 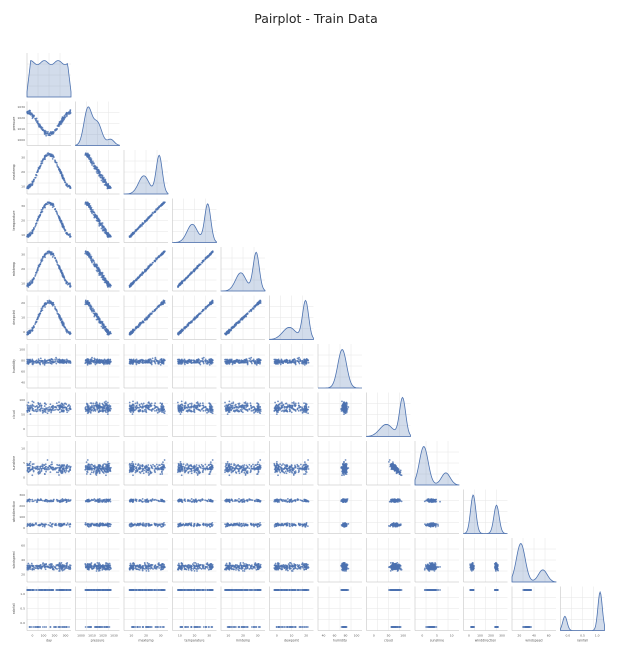 What do you see at coordinates (145, 366) in the screenshot?
I see `panel-humidity-vs-maxtemp` at bounding box center [145, 366].